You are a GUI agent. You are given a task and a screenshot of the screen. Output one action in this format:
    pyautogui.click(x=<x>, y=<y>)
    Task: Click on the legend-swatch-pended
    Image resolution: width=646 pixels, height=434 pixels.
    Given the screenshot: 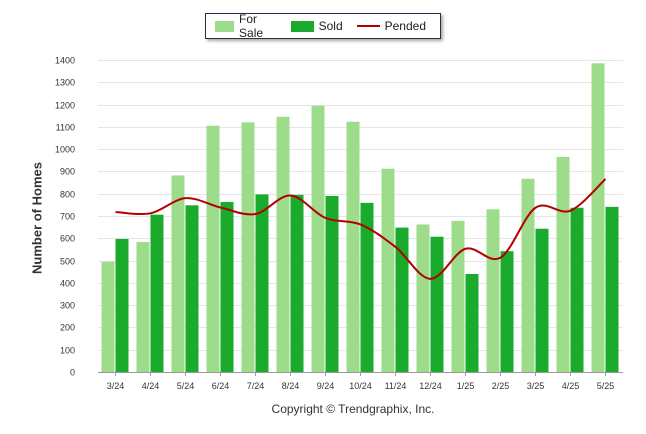 What is the action you would take?
    pyautogui.click(x=368, y=26)
    